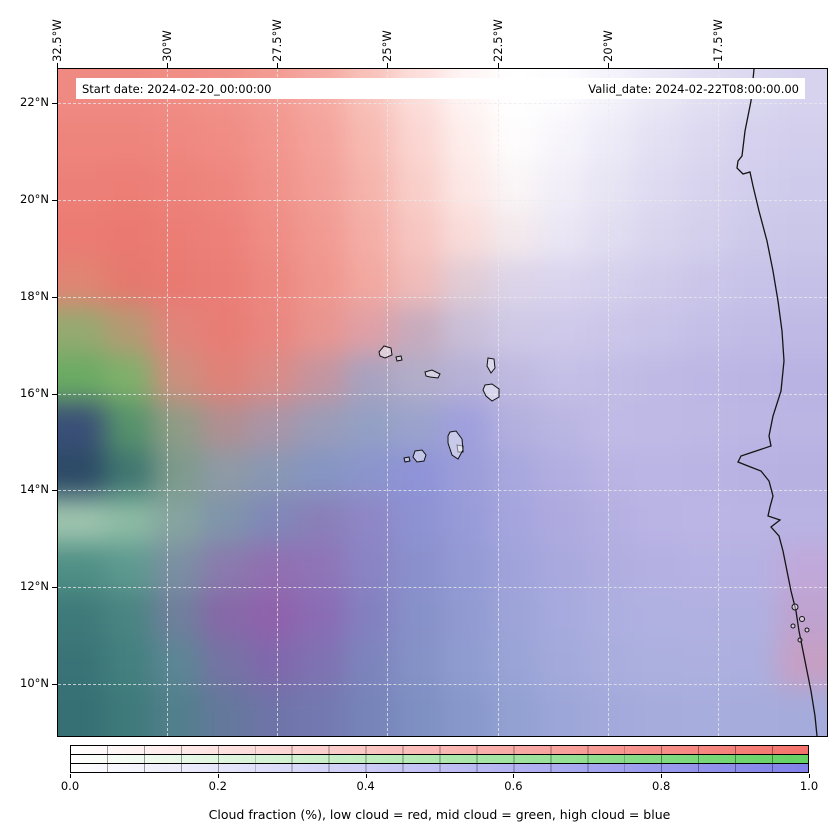  Describe the element at coordinates (34, 393) in the screenshot. I see `lat-tick-label: 16°N` at that location.